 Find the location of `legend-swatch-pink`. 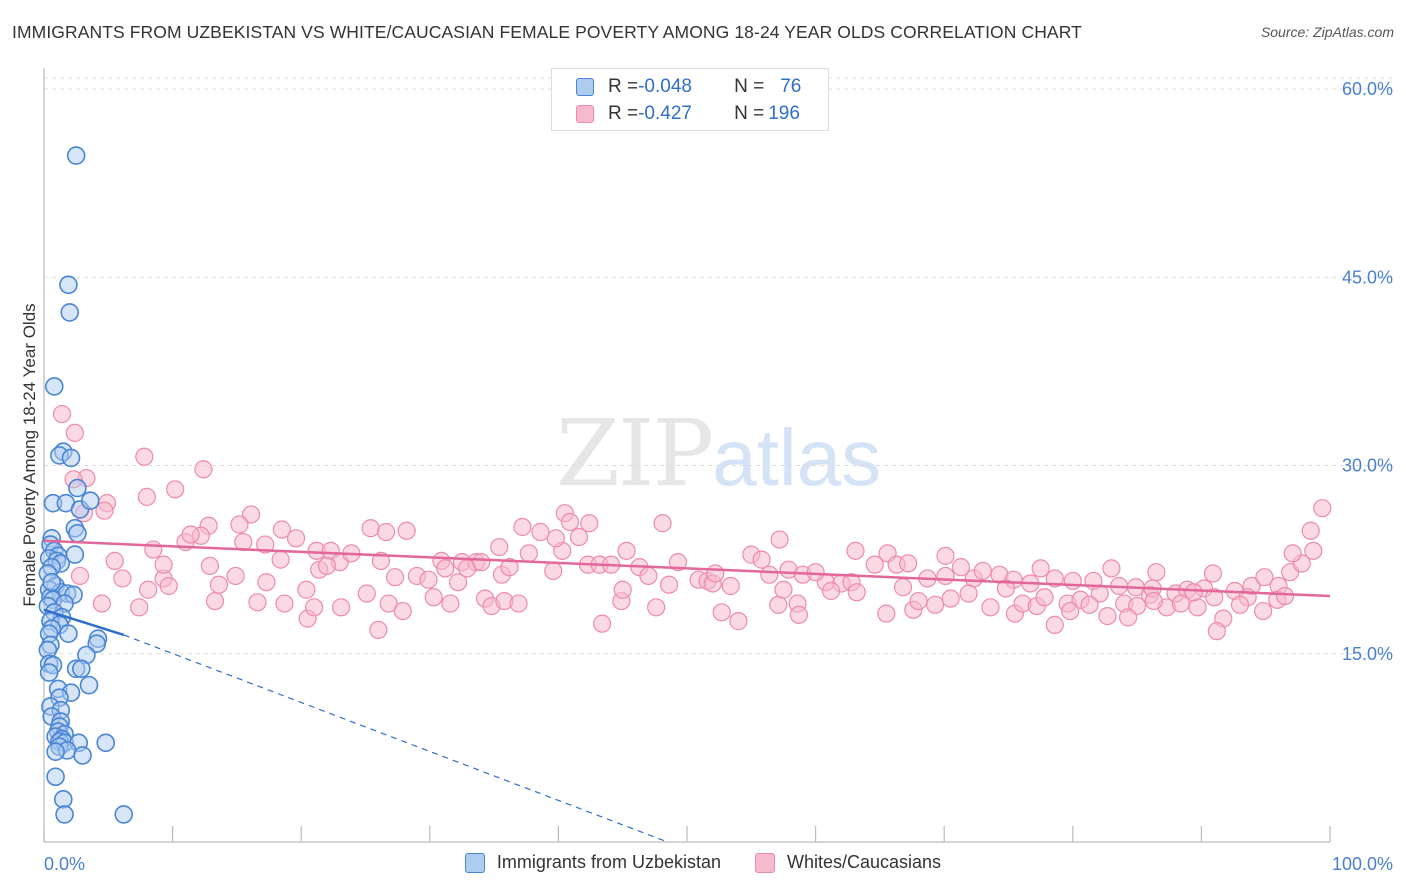

legend-swatch-pink is located at coordinates (585, 114).